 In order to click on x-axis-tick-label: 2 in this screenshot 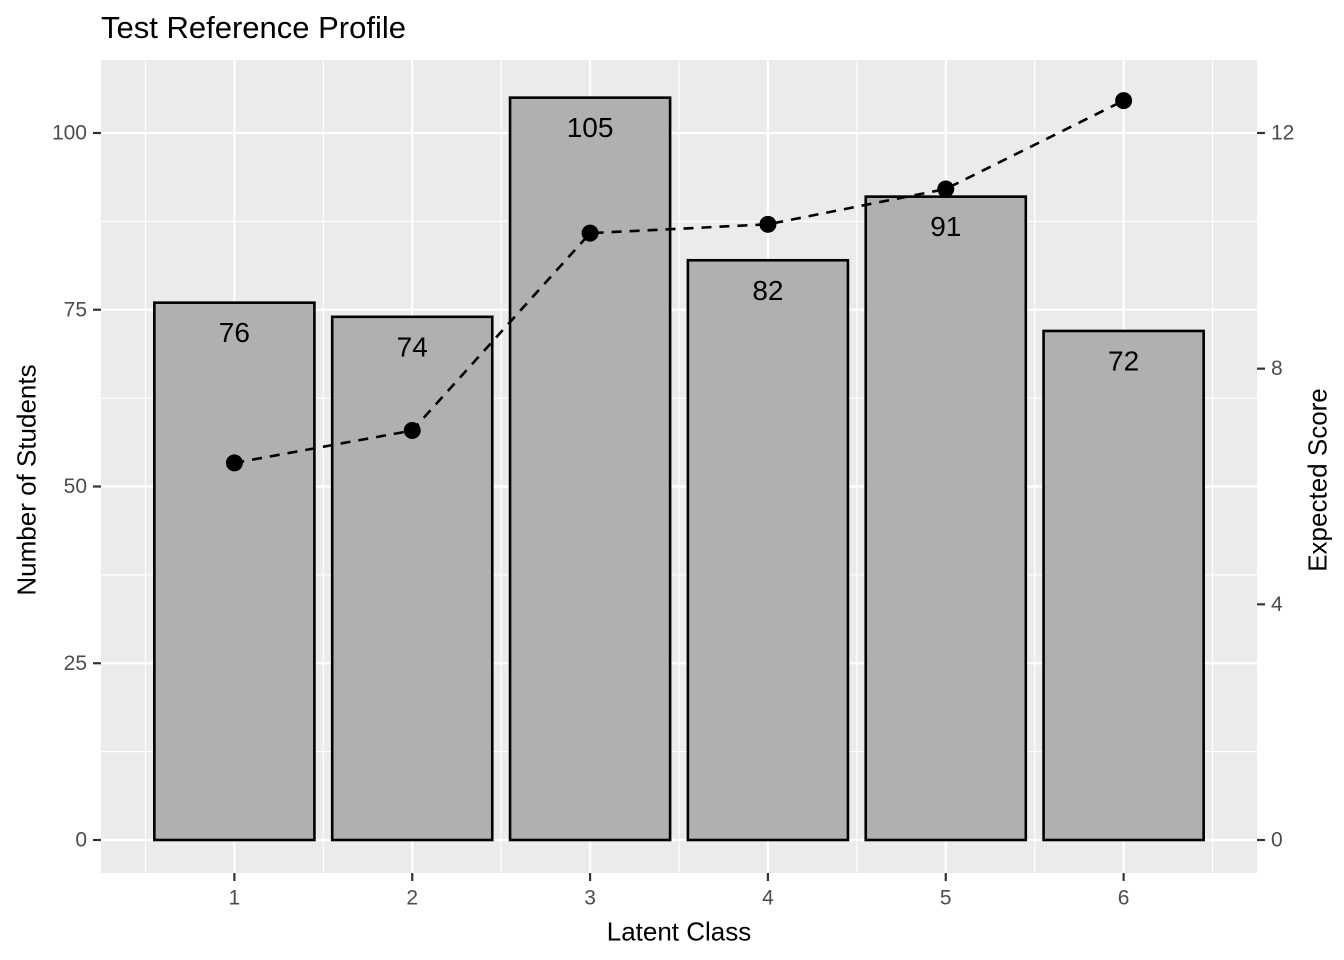, I will do `click(412, 898)`.